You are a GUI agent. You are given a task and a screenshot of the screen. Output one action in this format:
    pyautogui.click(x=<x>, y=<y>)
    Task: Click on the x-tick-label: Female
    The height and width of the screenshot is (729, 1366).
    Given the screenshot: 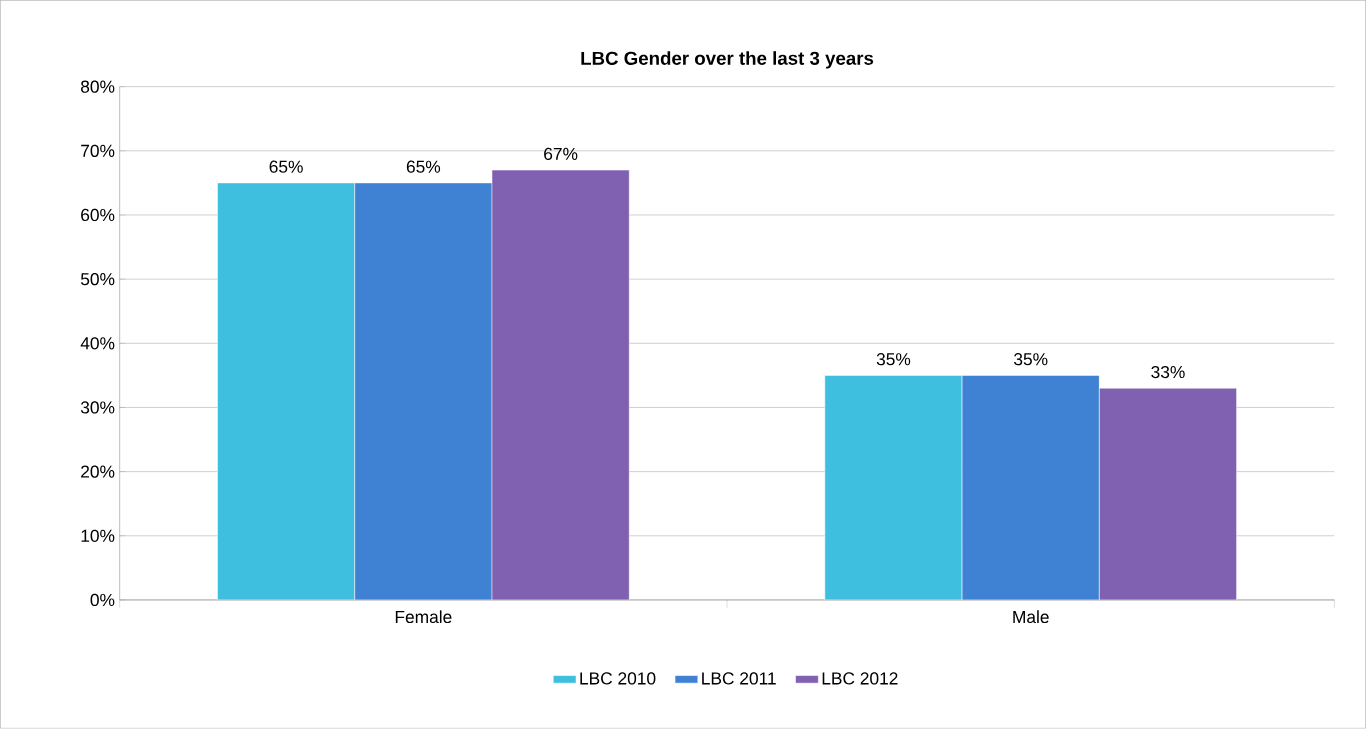 What is the action you would take?
    pyautogui.click(x=423, y=617)
    